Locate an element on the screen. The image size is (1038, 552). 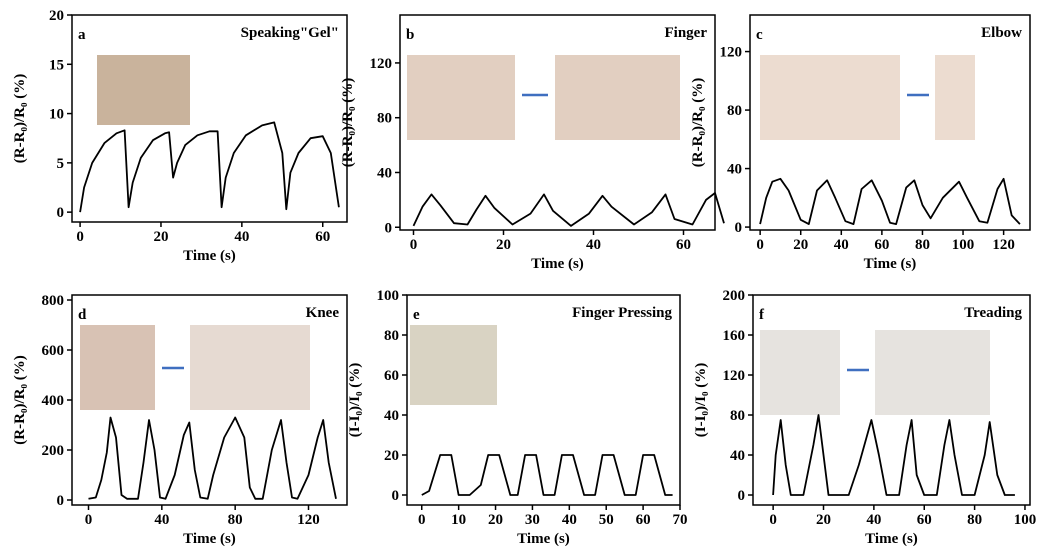
panel-title: Finger is located at coordinates (686, 33).